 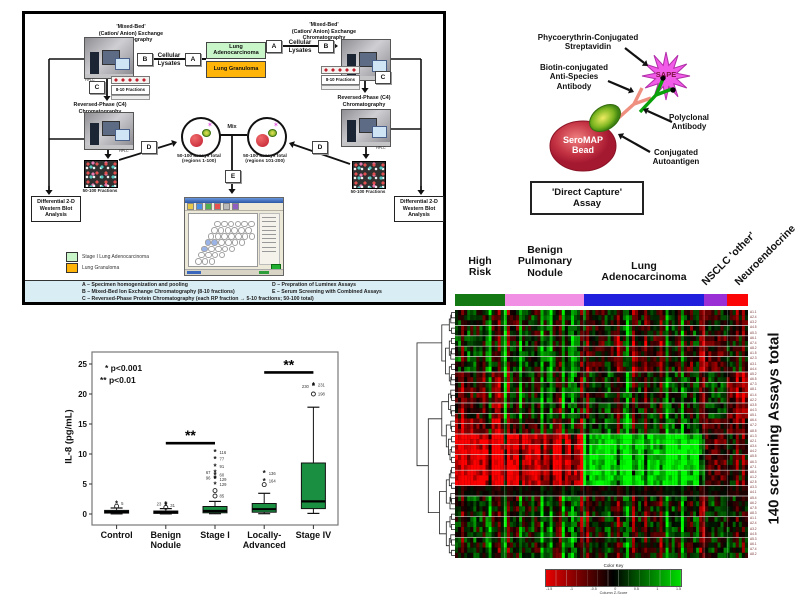 I want to click on svg-text: Control, so click(x=117, y=535).